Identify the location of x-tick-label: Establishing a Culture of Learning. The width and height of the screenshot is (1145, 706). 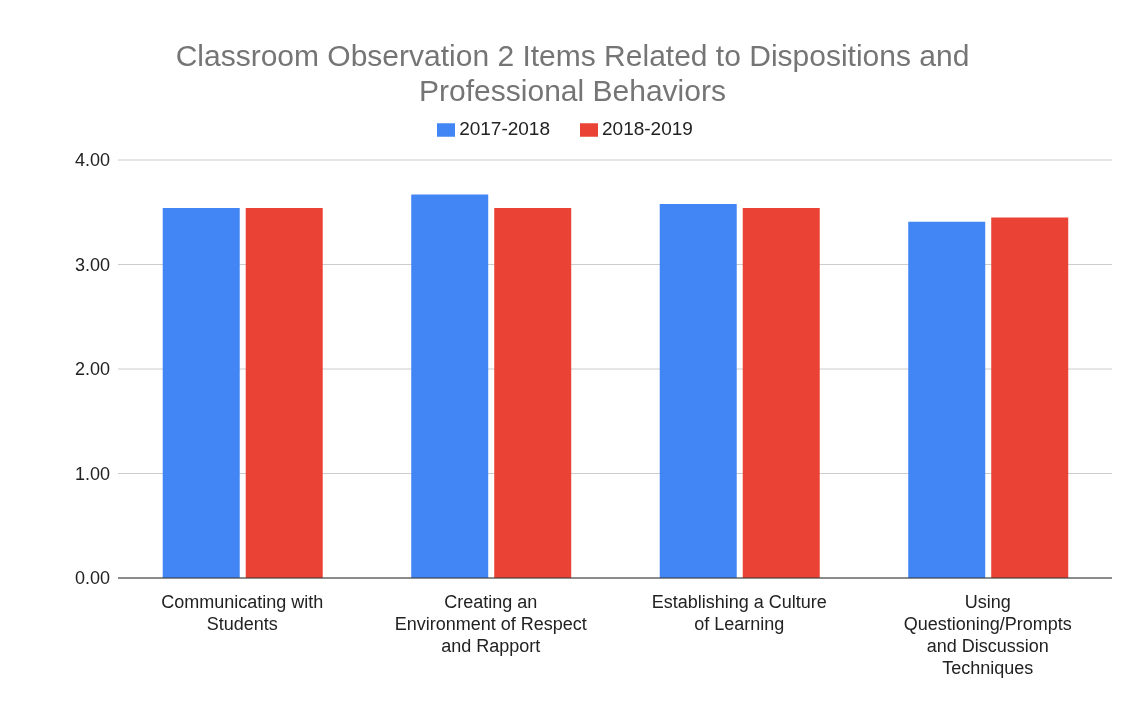
(739, 613).